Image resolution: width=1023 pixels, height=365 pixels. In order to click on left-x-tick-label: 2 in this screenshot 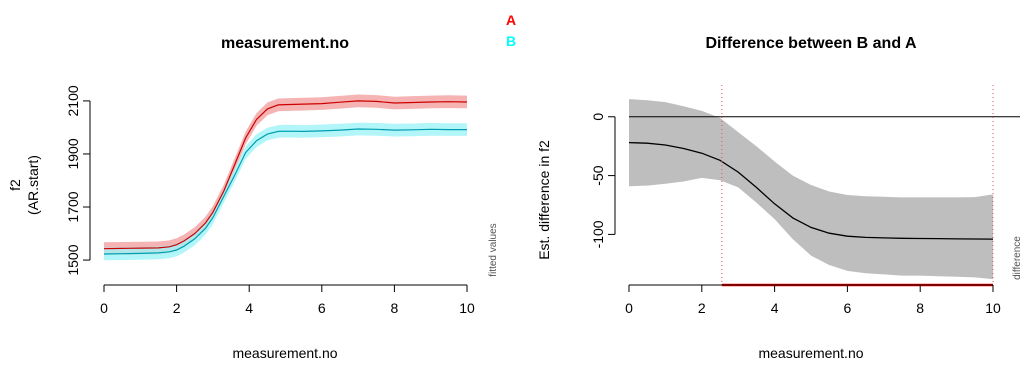, I will do `click(177, 308)`.